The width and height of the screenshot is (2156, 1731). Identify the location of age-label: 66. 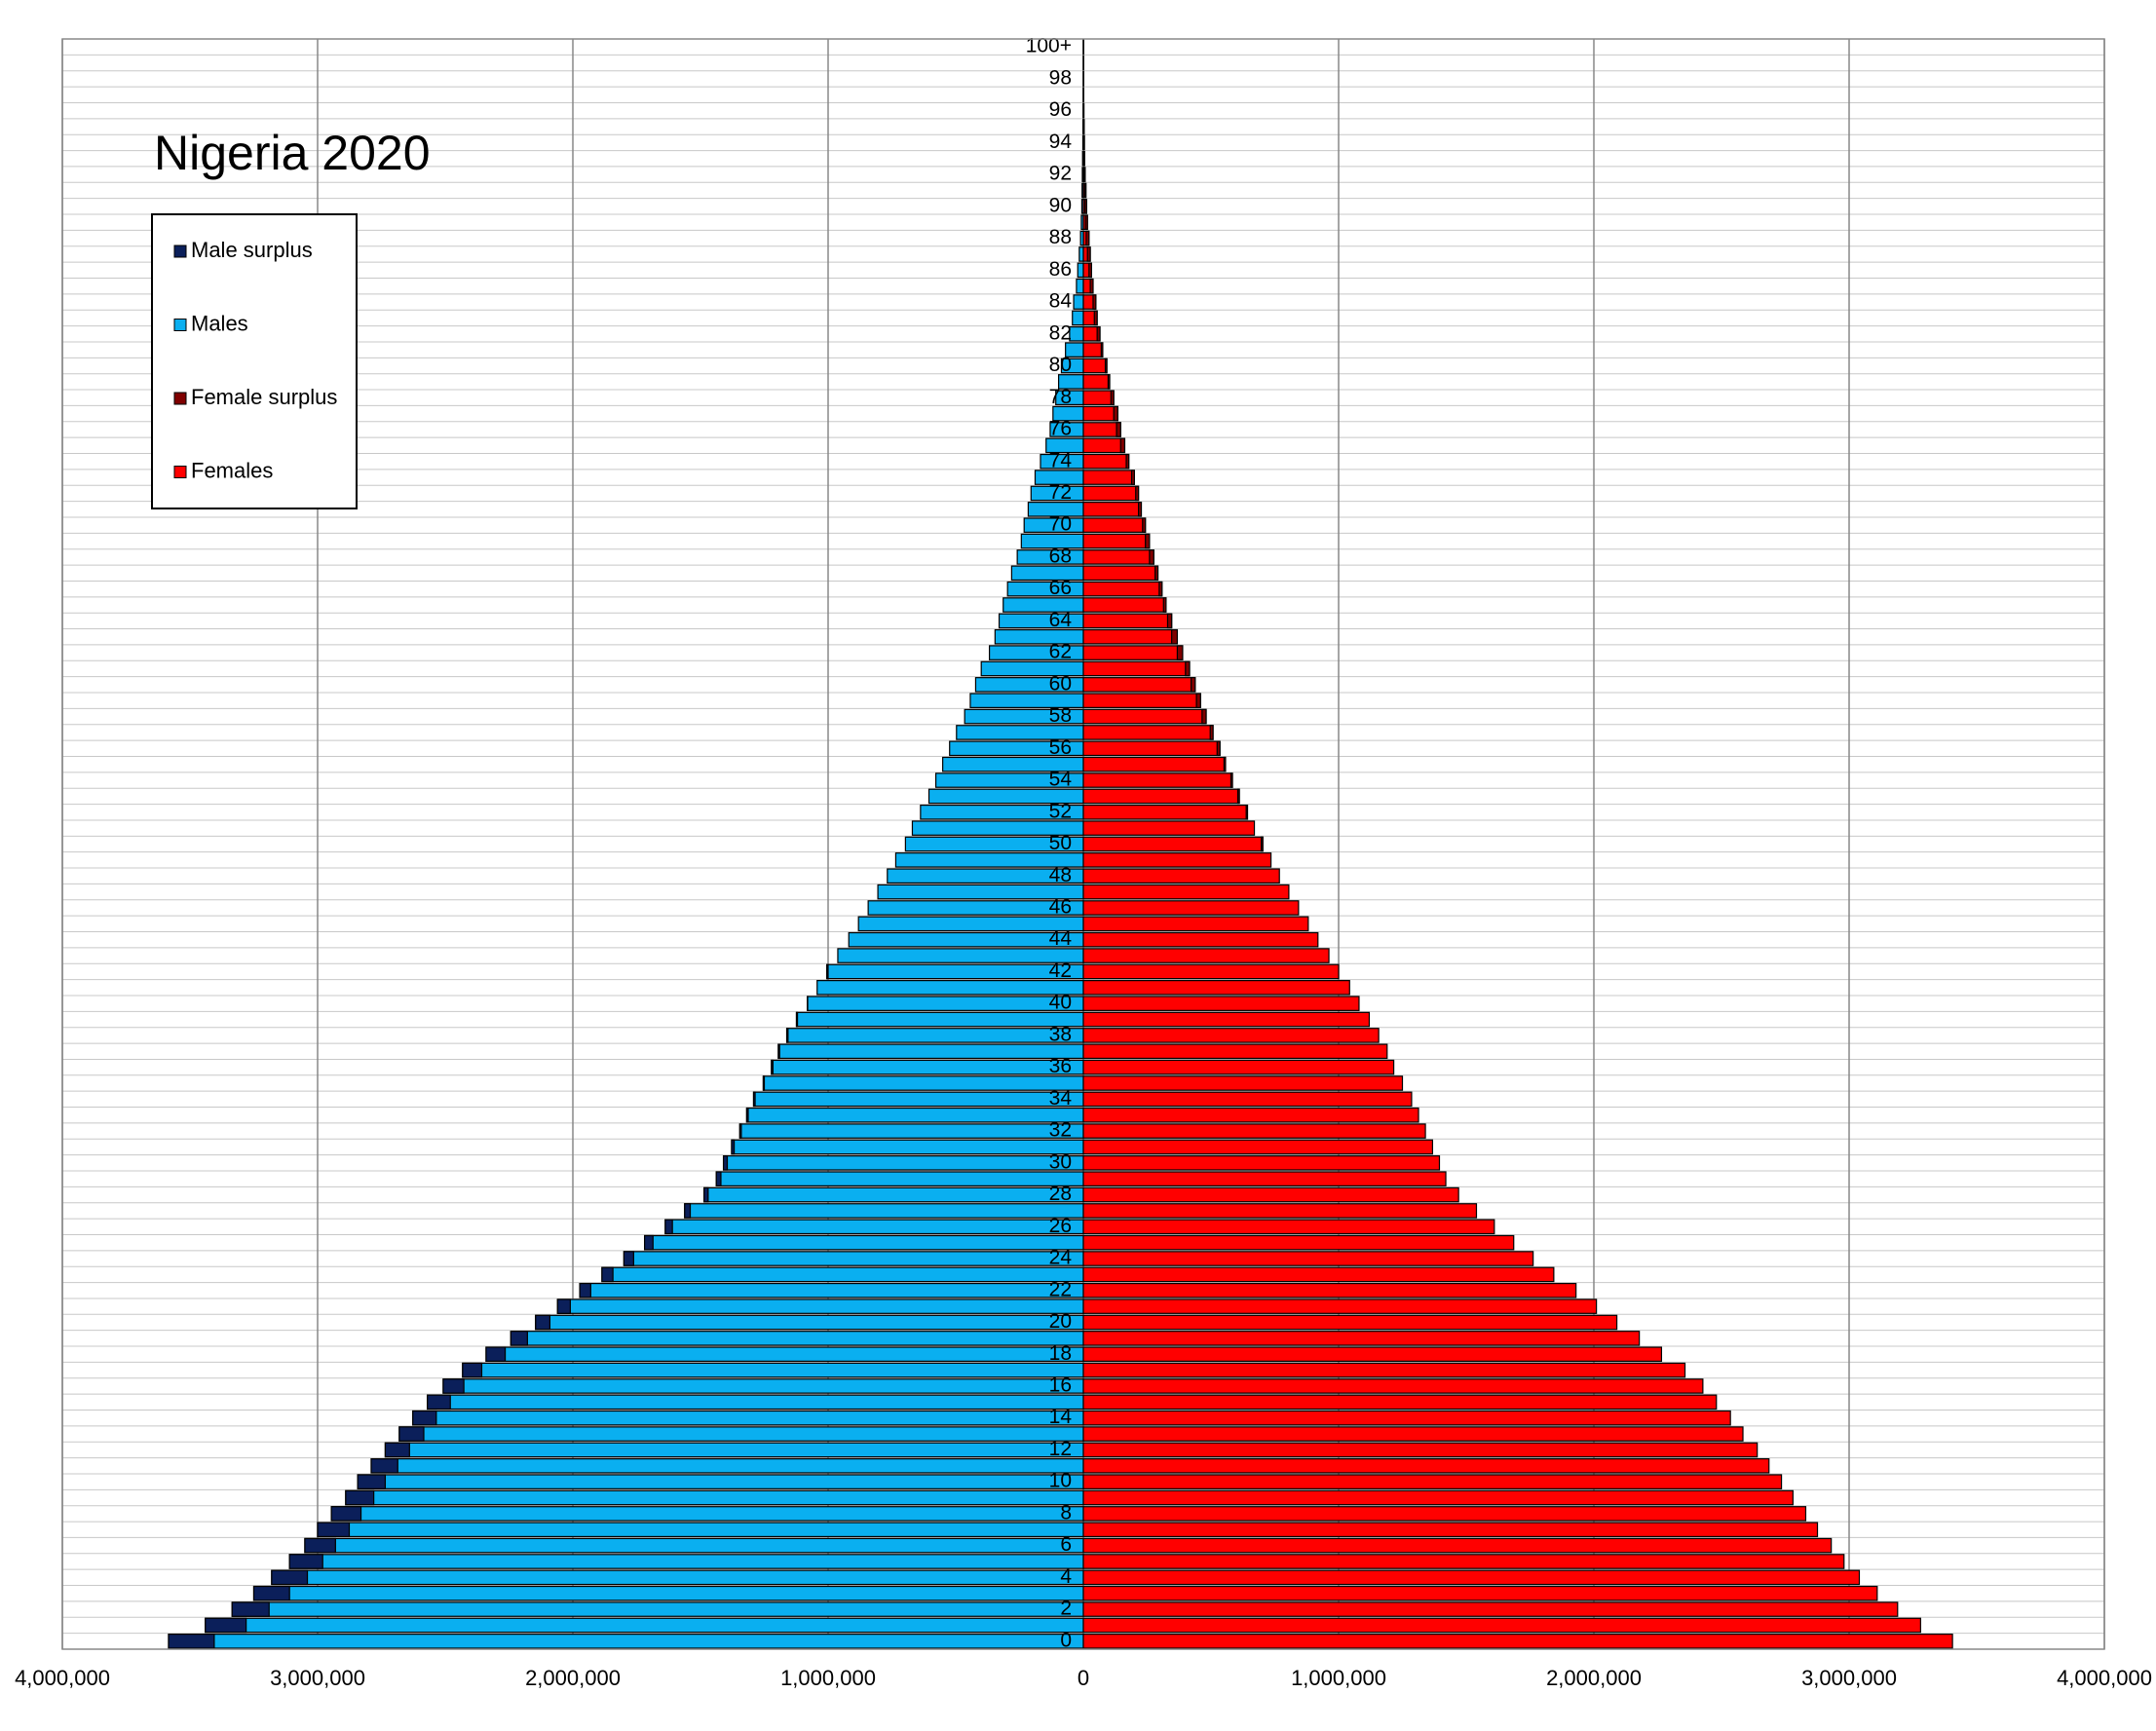
(1060, 588).